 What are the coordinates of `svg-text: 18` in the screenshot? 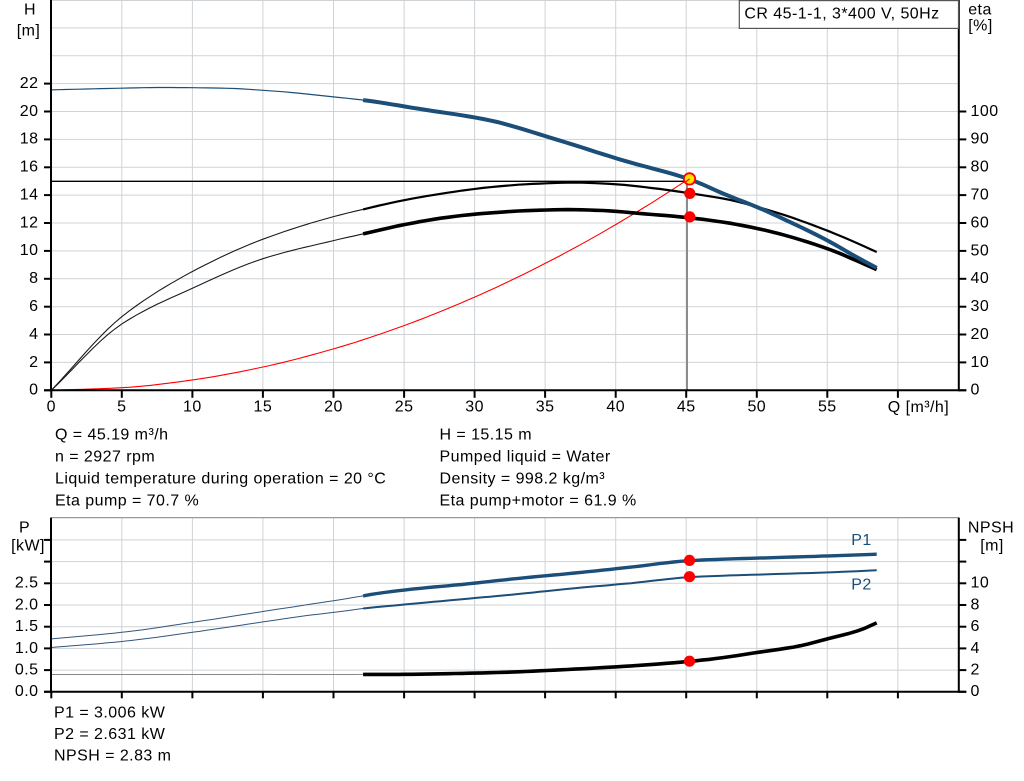 It's located at (29, 139).